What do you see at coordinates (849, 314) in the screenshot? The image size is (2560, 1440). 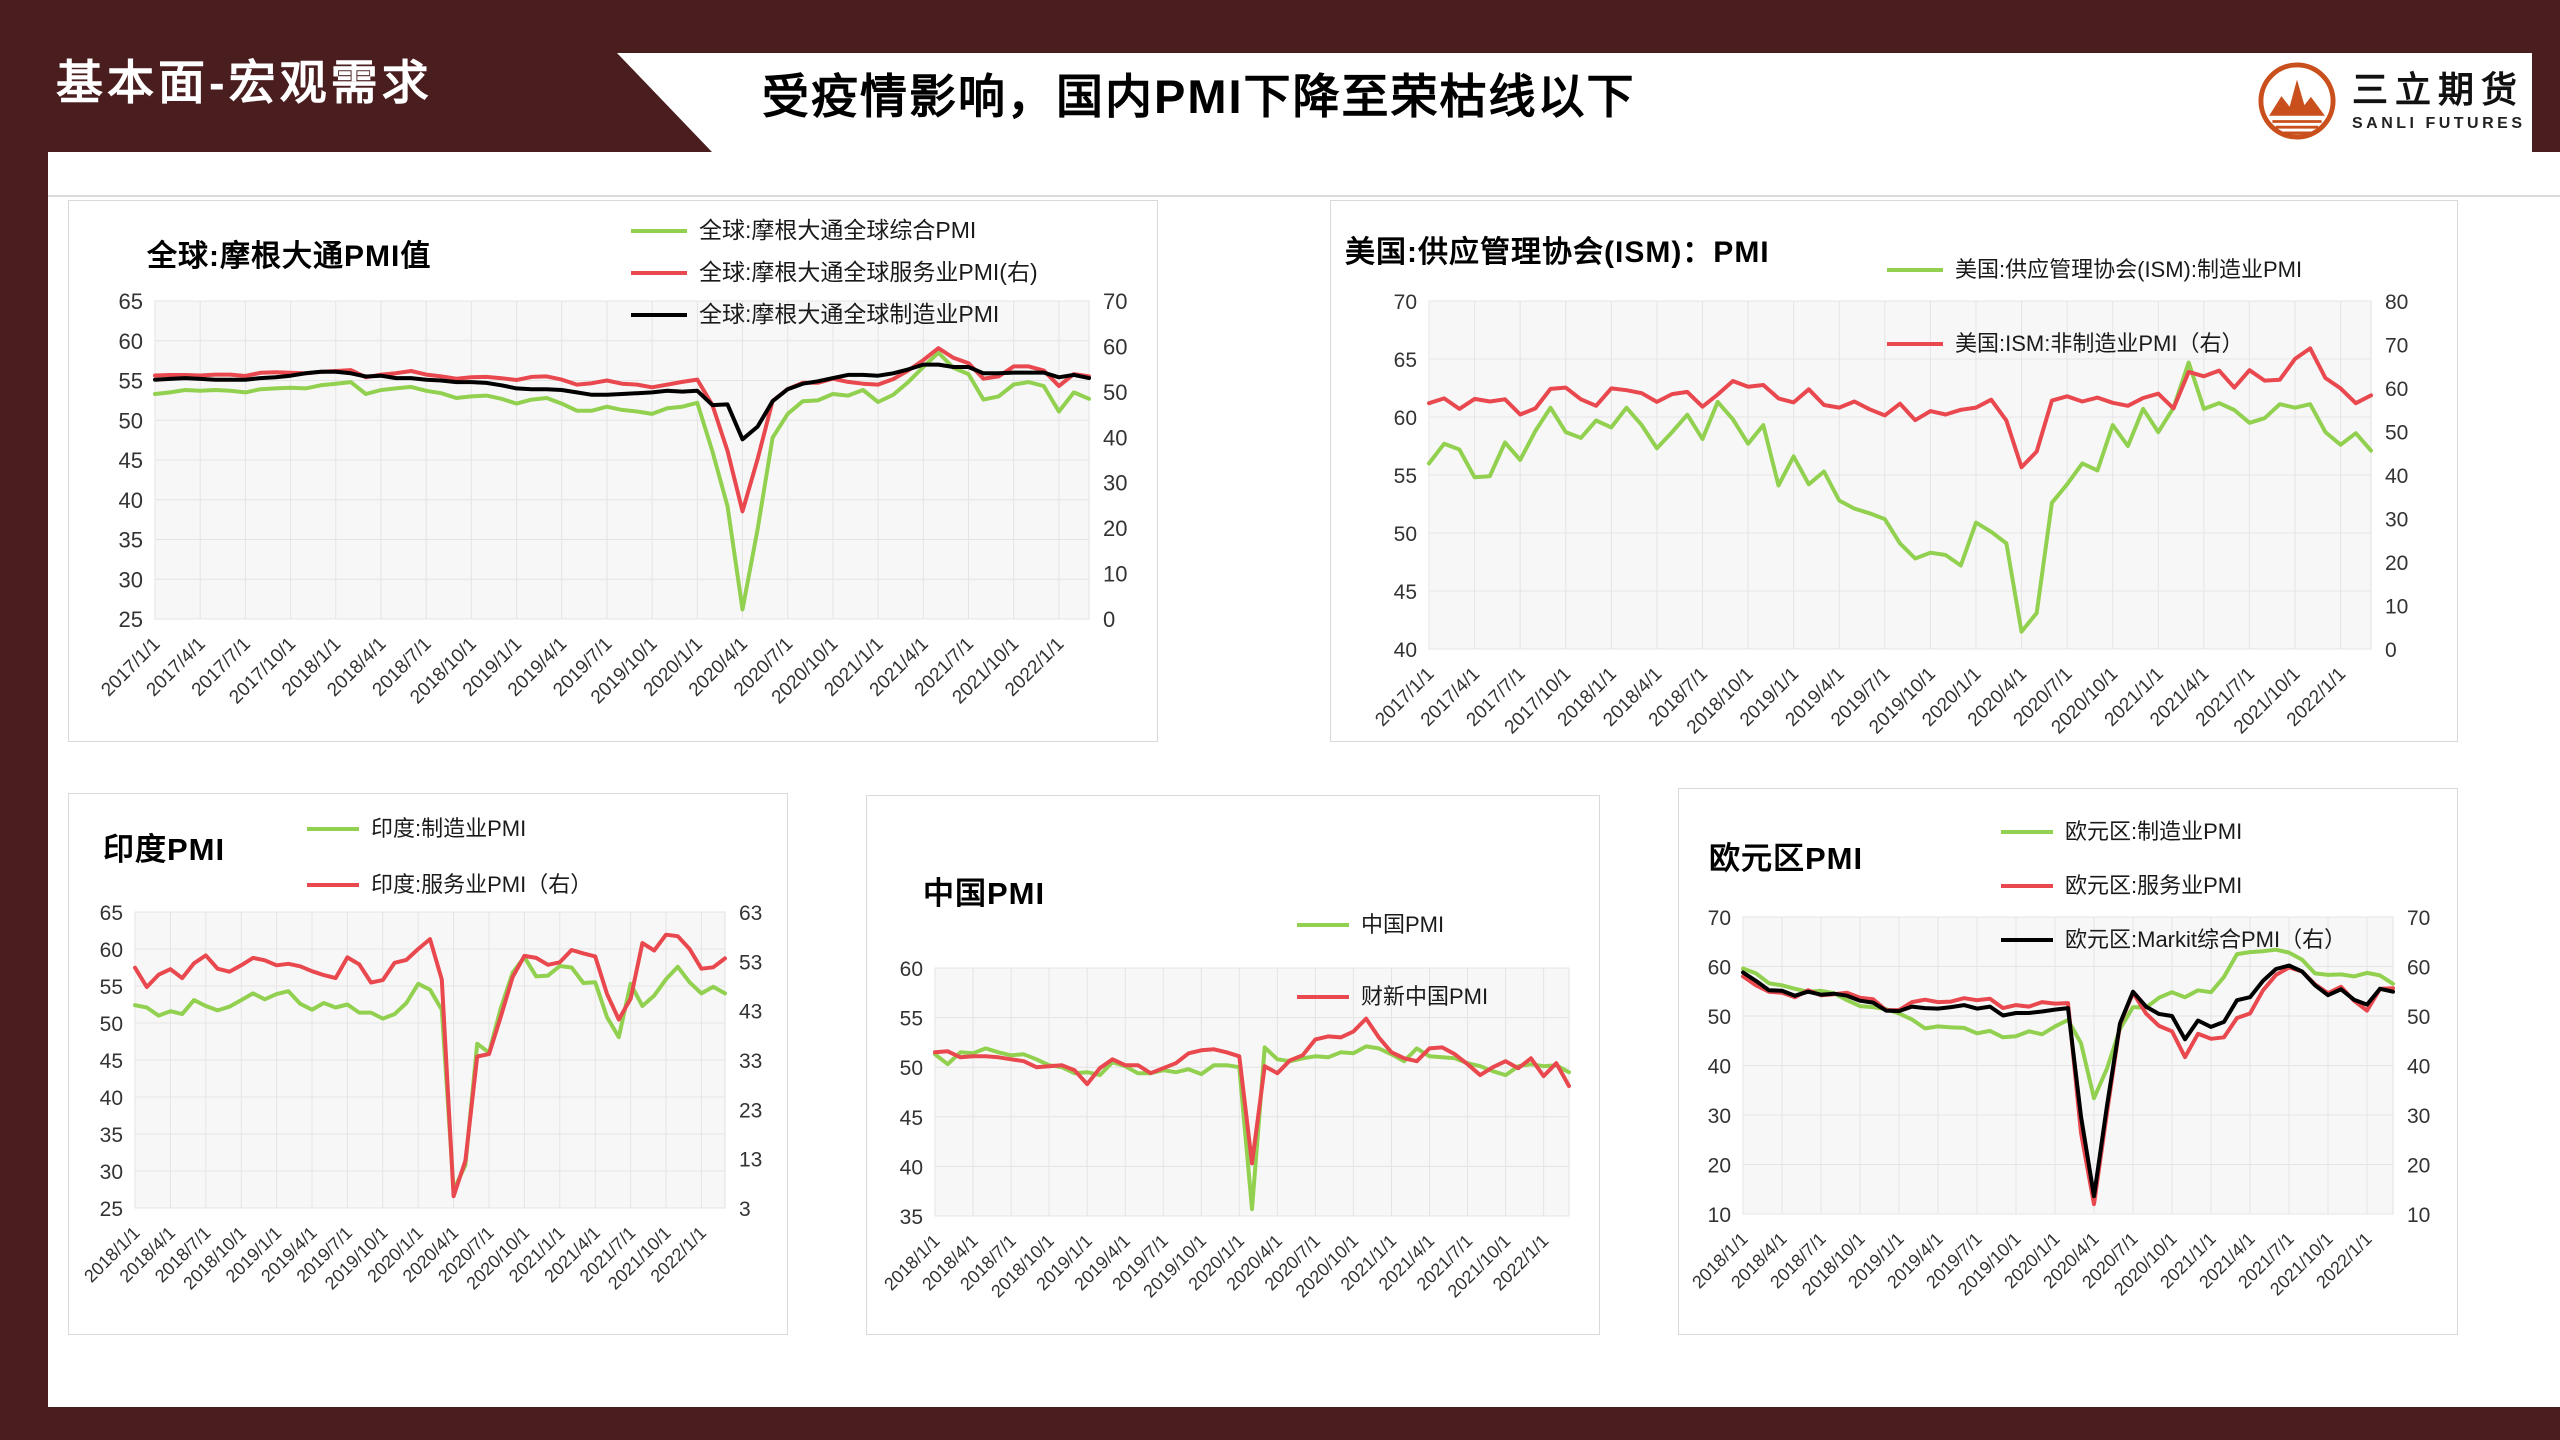 I see `legend-label: 全球:摩根大通全球制造业PMI` at bounding box center [849, 314].